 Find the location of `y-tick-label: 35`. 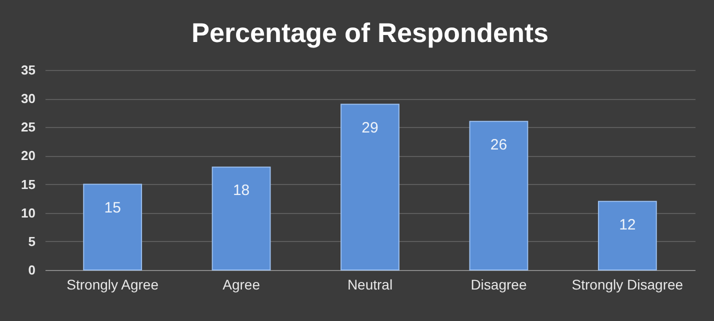

y-tick-label: 35 is located at coordinates (28, 70).